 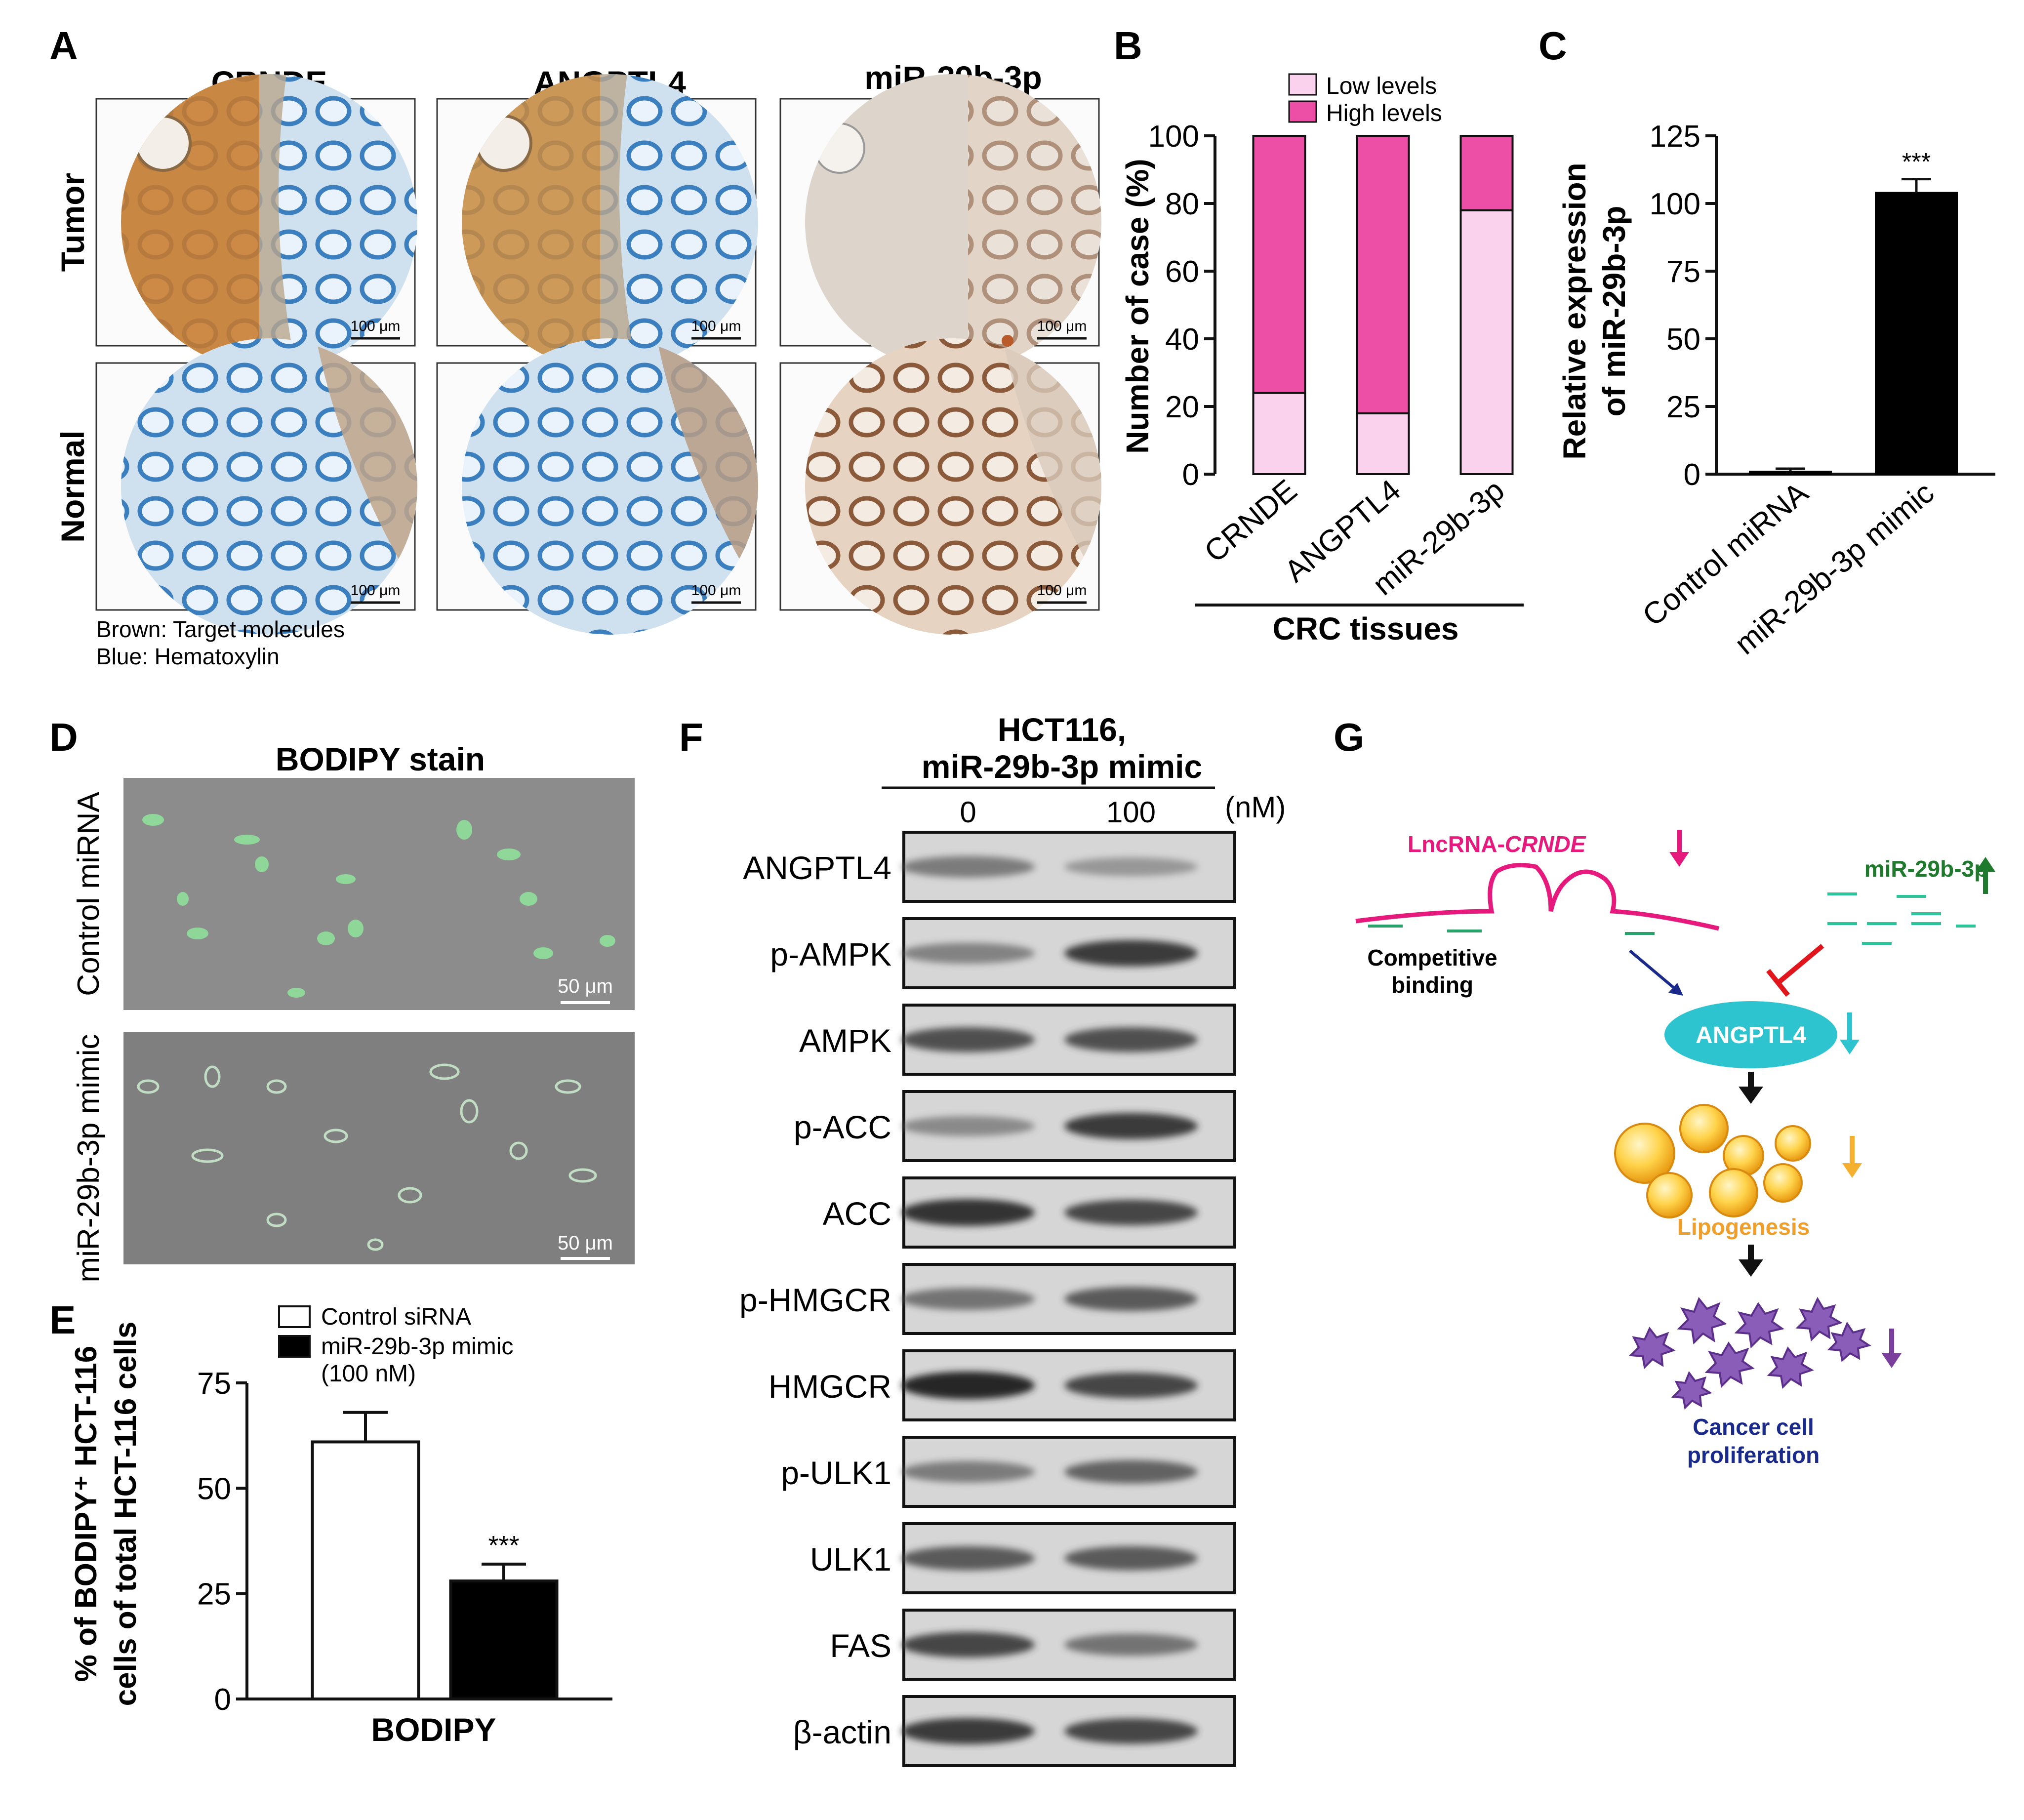 What do you see at coordinates (850, 1559) in the screenshot?
I see `protein-label: ULK1` at bounding box center [850, 1559].